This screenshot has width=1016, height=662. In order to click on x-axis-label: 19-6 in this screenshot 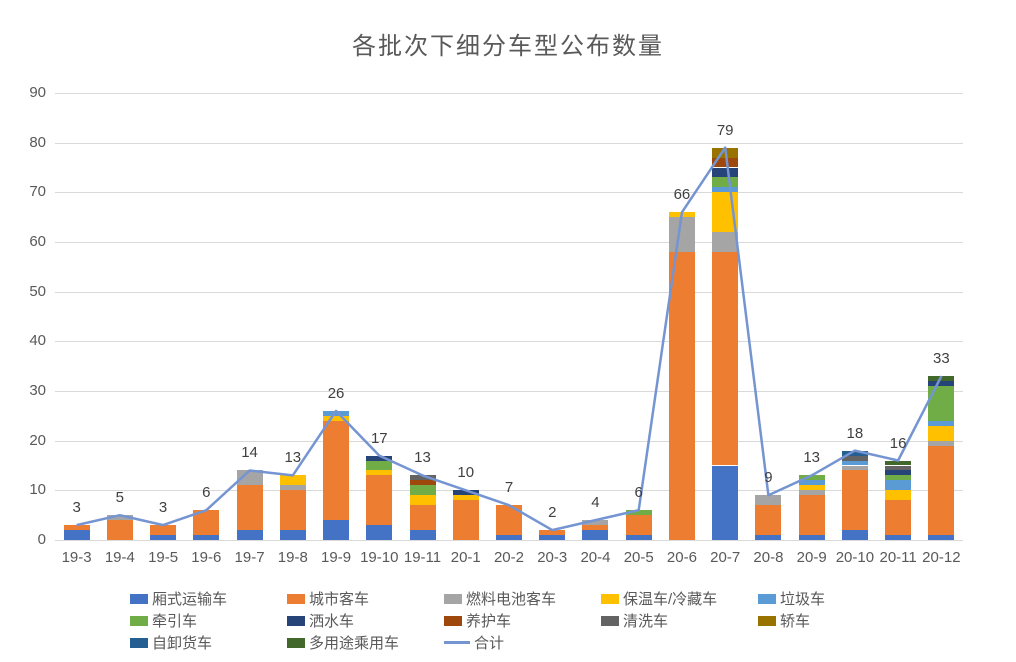, I will do `click(206, 557)`.